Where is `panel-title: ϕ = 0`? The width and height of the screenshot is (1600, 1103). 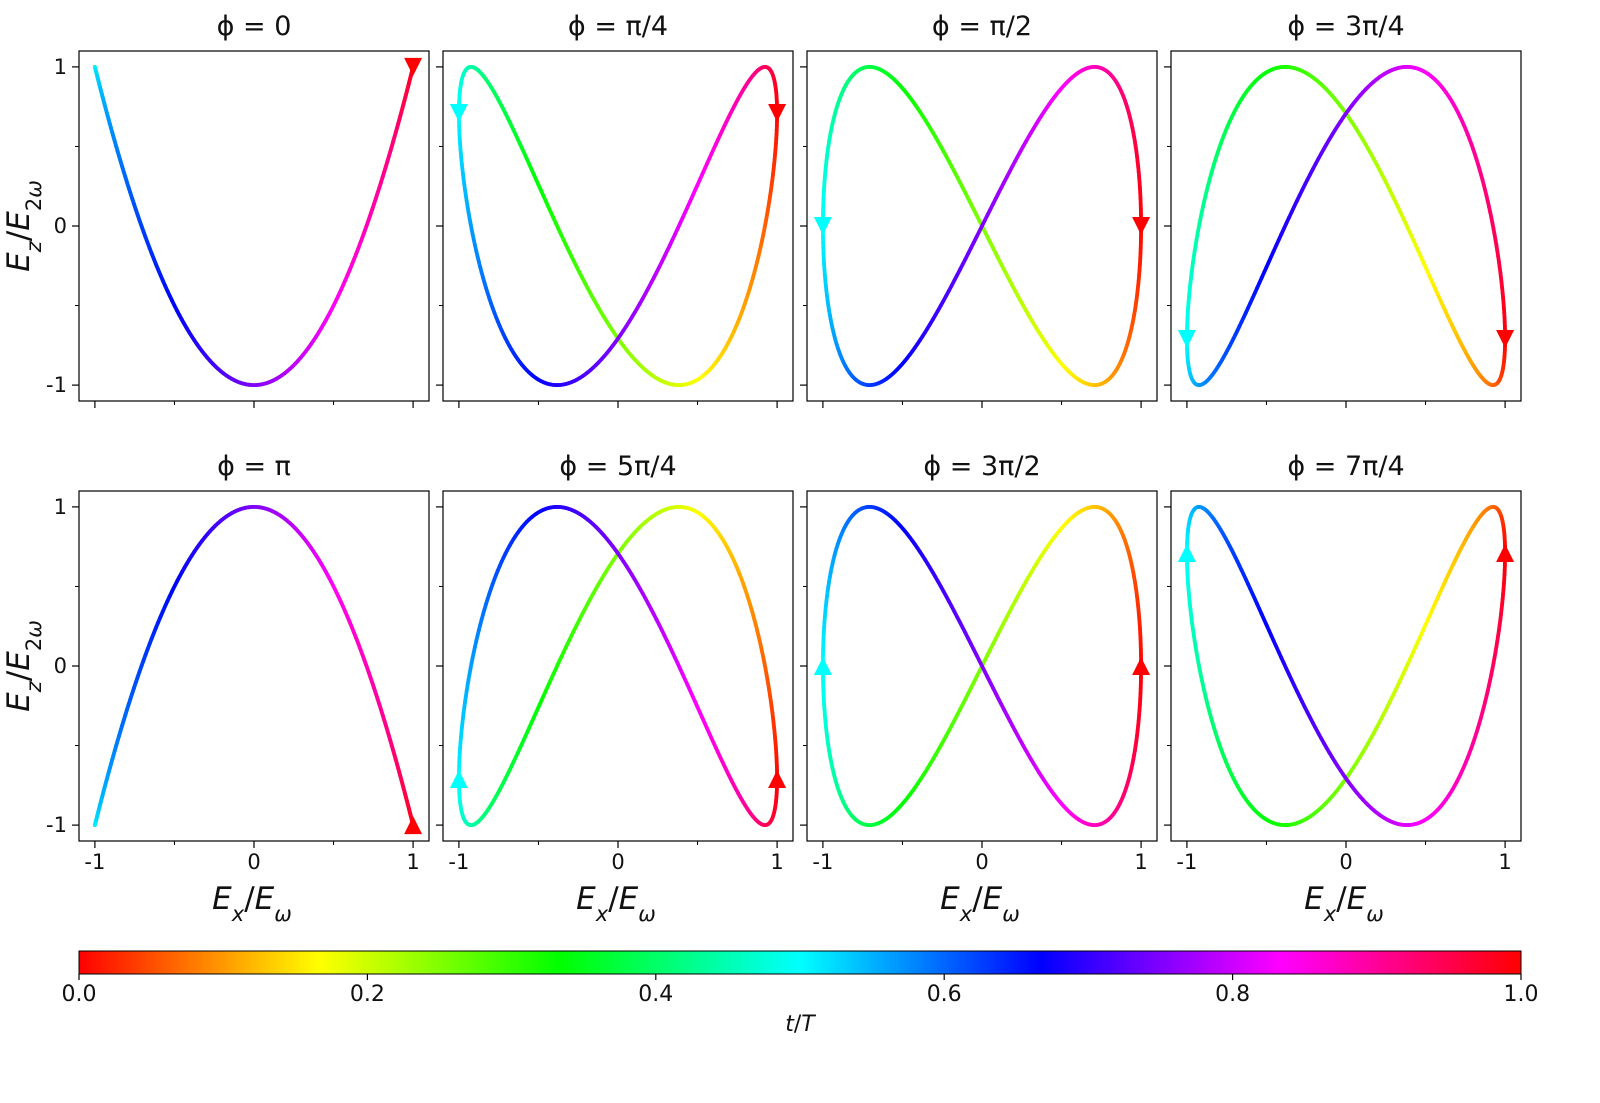
panel-title: ϕ = 0 is located at coordinates (254, 26).